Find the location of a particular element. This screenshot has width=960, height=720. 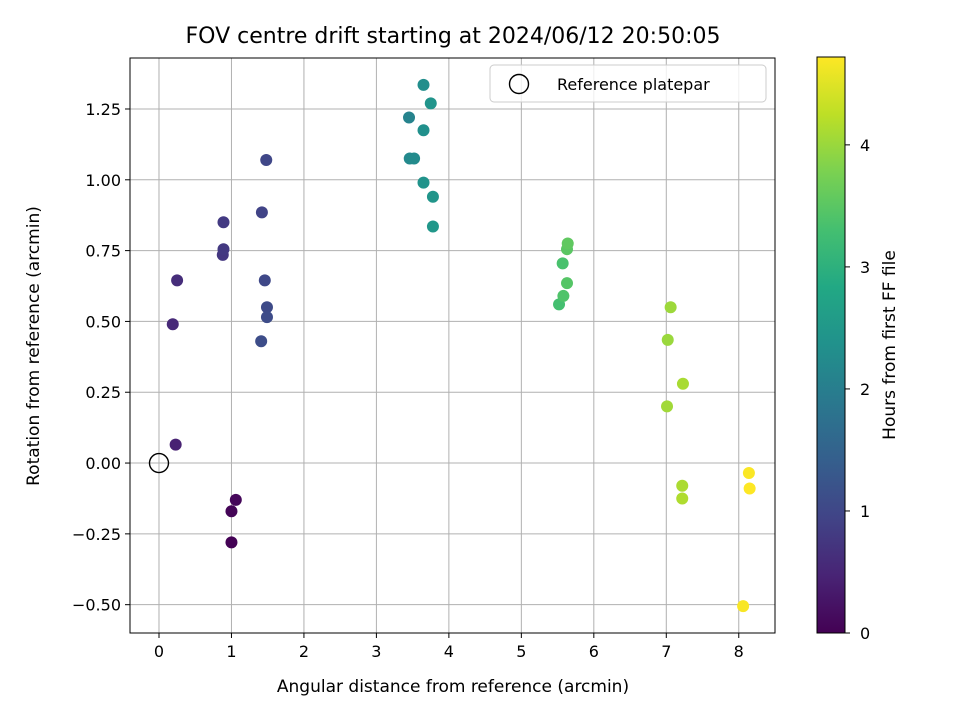

legend: Reference platepar is located at coordinates (628, 83).